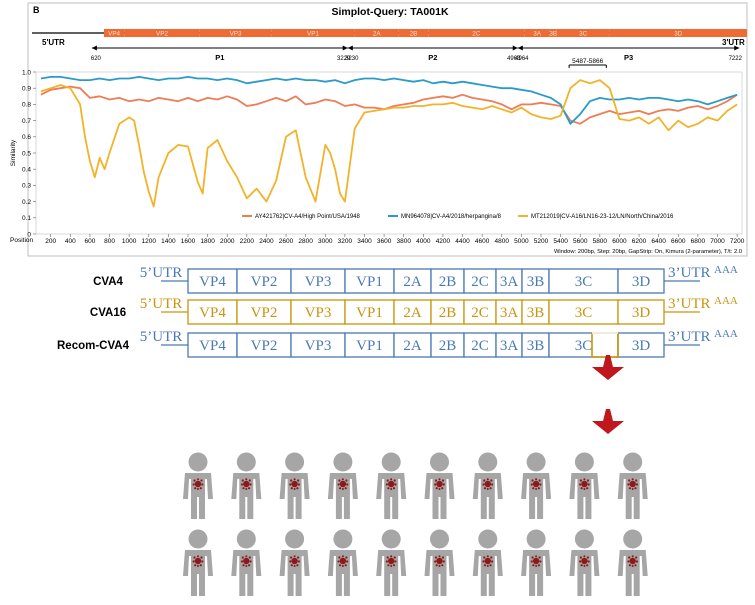 The height and width of the screenshot is (605, 755). What do you see at coordinates (96, 59) in the screenshot?
I see `region-start-label: 620` at bounding box center [96, 59].